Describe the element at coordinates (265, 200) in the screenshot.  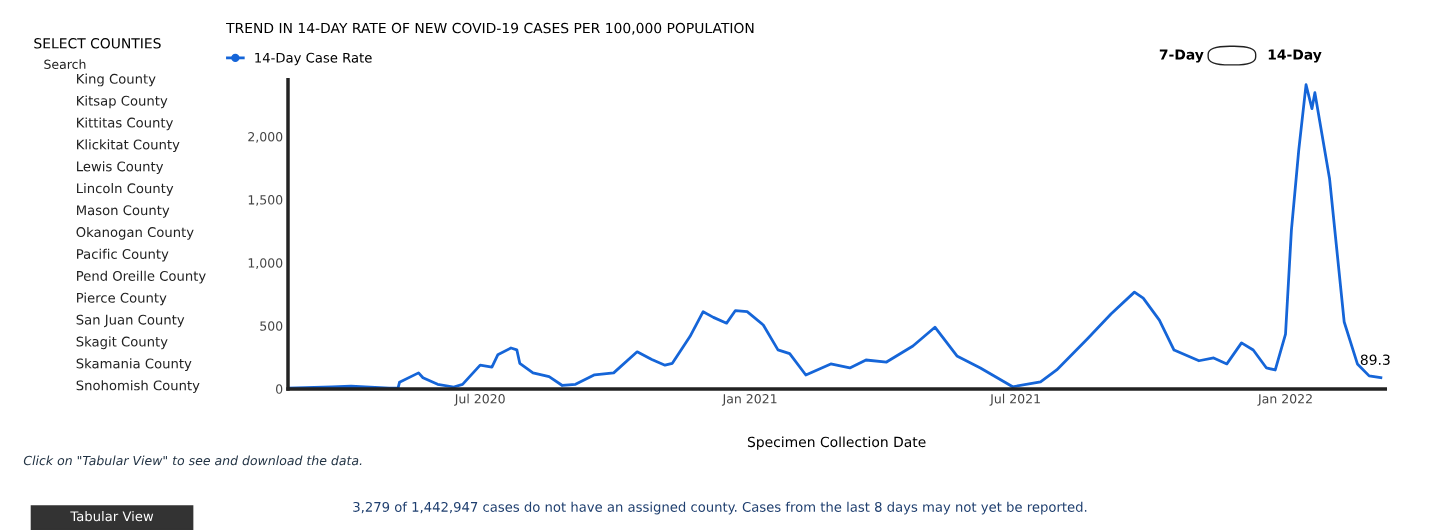
I see `y-tick-label: 1,500` at that location.